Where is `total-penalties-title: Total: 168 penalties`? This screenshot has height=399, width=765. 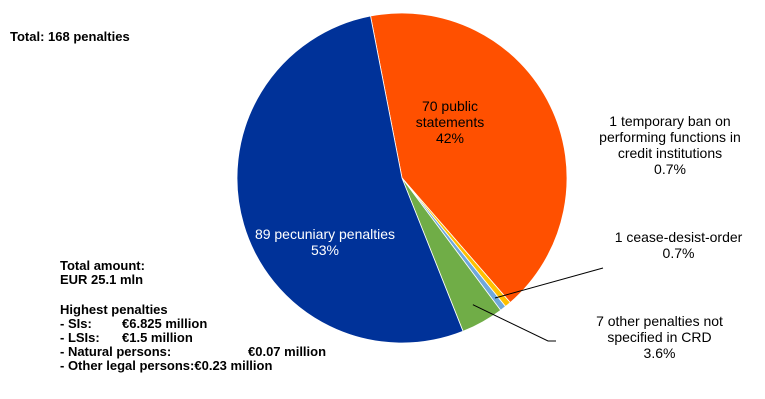
total-penalties-title: Total: 168 penalties is located at coordinates (70, 36).